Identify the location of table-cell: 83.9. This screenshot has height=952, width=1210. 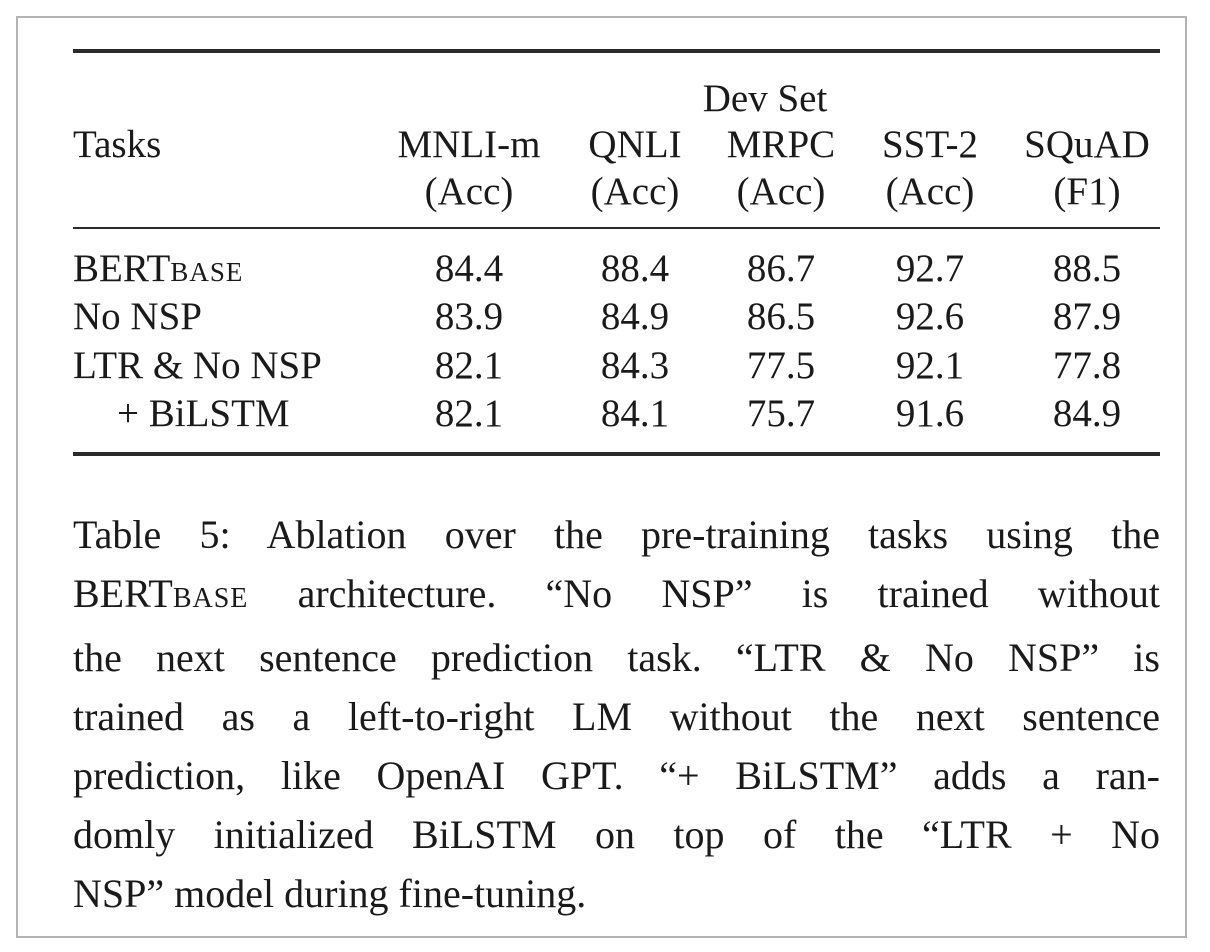
(469, 316).